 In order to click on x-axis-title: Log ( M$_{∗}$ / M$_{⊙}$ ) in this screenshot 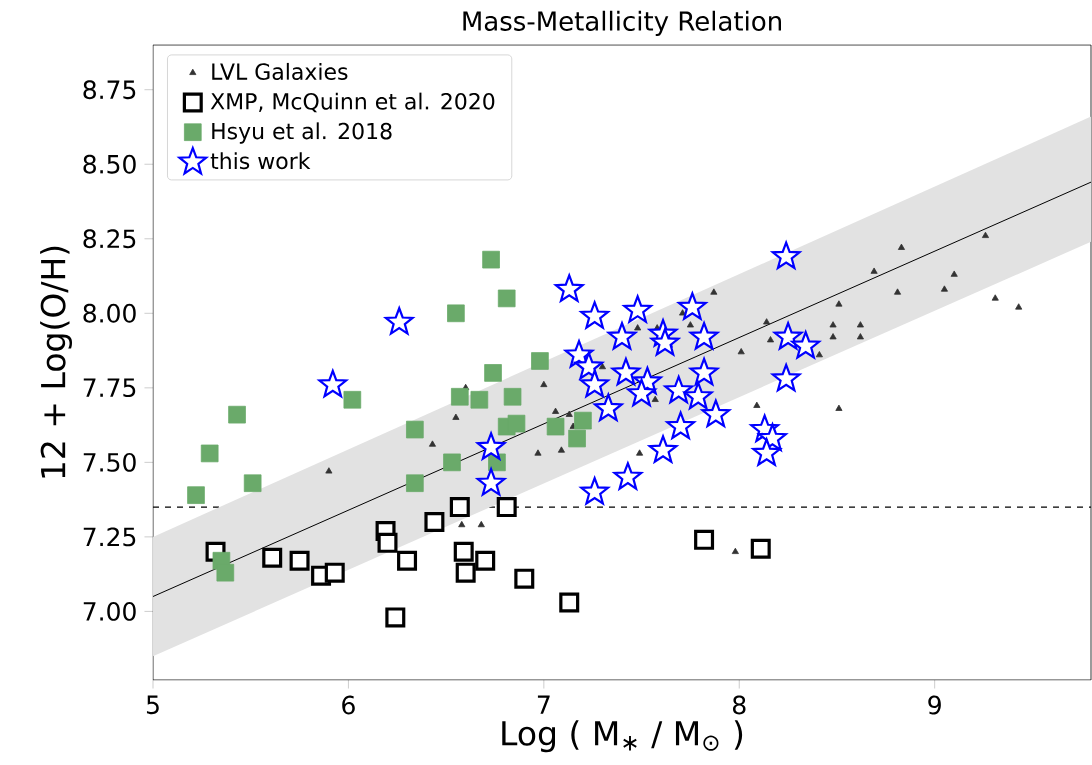, I will do `click(622, 736)`.